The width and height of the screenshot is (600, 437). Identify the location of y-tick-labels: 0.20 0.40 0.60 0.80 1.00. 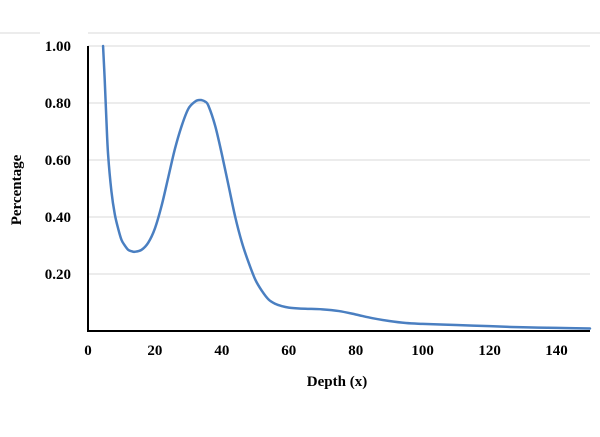
(58, 161).